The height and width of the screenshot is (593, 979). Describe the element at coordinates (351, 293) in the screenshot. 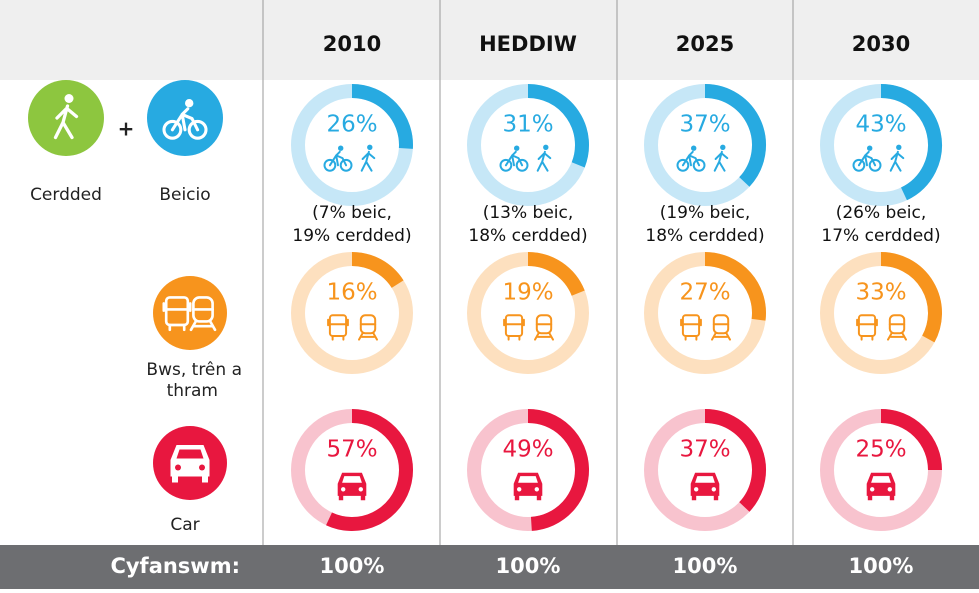

I see `share-label: 16%` at that location.